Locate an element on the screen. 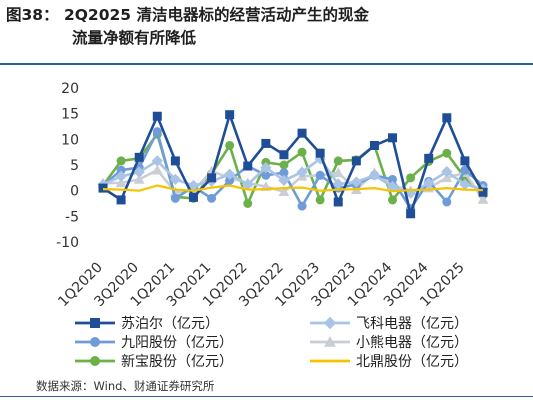  legend-label: 新宝股份（亿元） is located at coordinates (177, 362).